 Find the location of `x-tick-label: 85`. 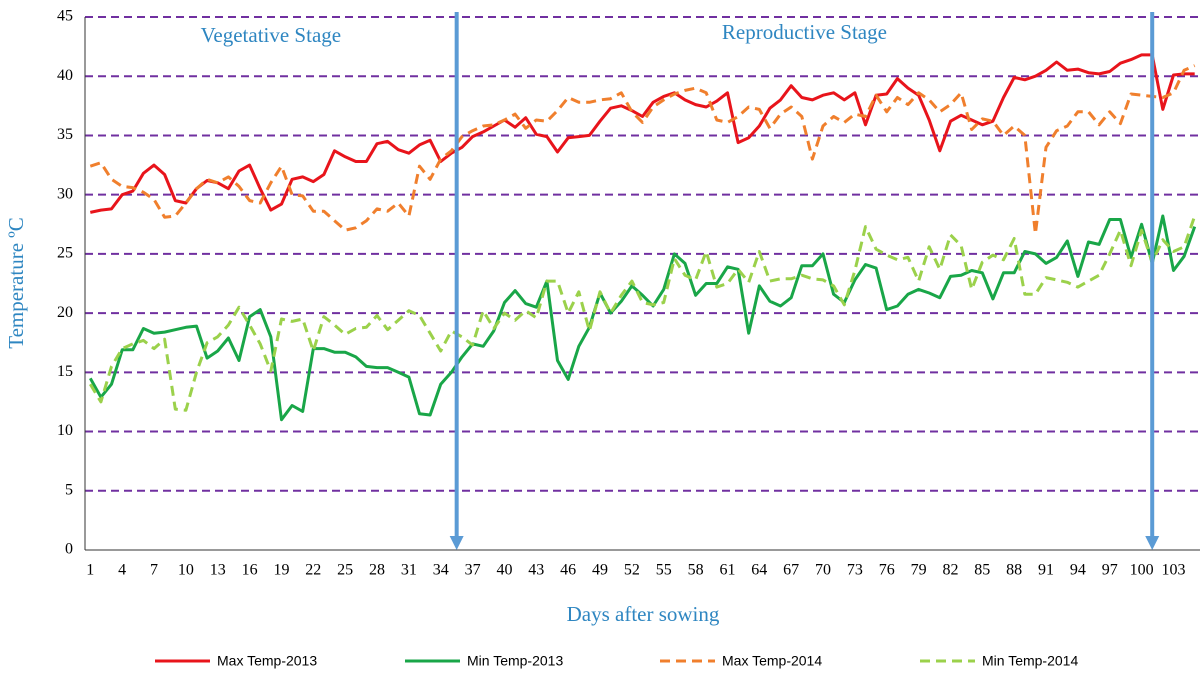

x-tick-label: 85 is located at coordinates (982, 570).